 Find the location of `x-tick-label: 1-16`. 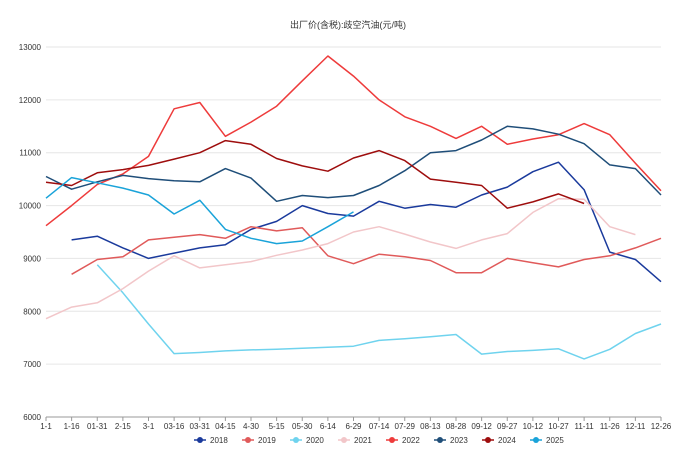

x-tick-label: 1-16 is located at coordinates (72, 426).